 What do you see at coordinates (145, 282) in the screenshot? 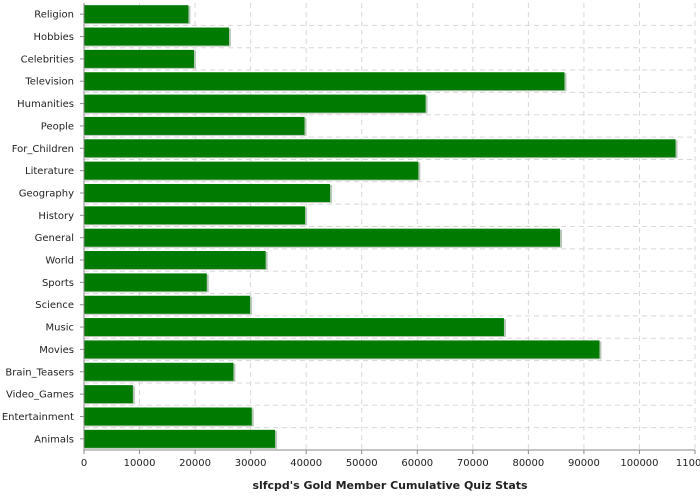
I see `bar-sports` at bounding box center [145, 282].